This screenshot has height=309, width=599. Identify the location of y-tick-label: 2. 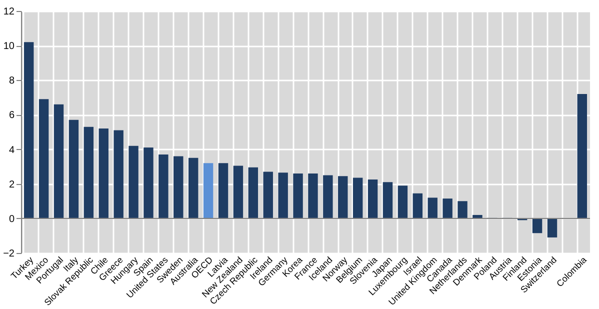
(11, 184).